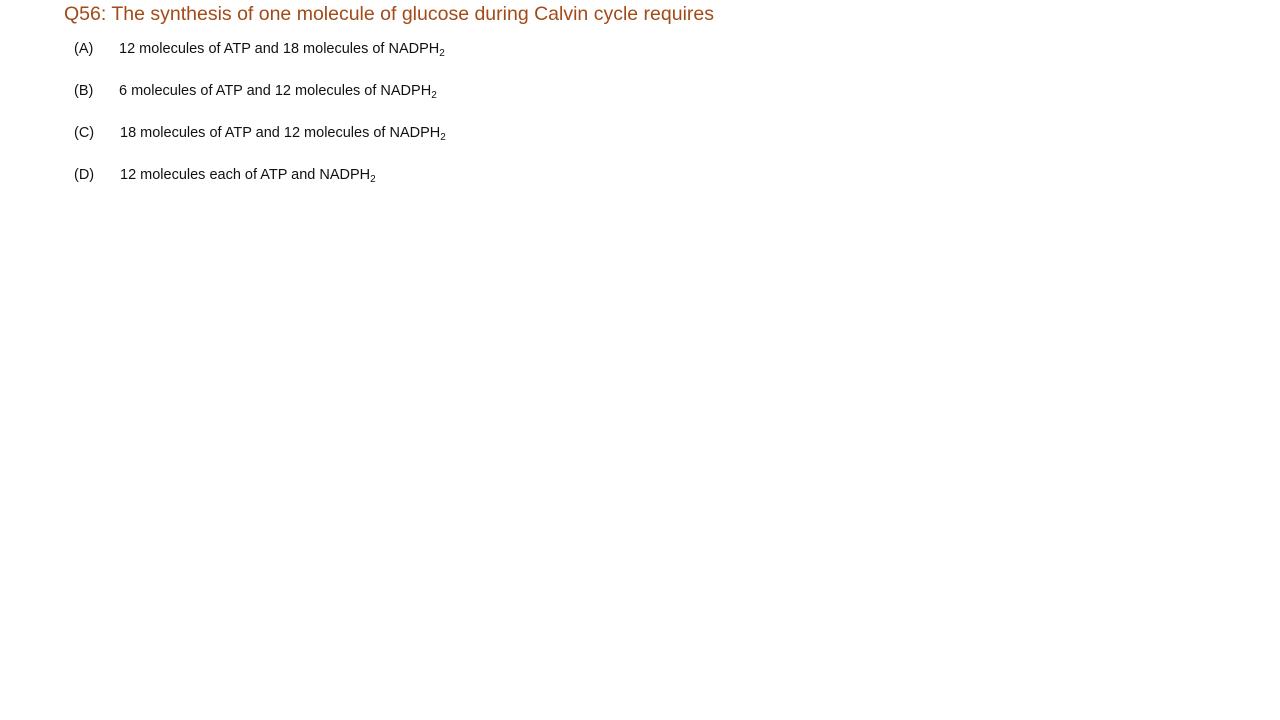  I want to click on option-text: 12 molecules each of ATP and NADPH2, so click(248, 175).